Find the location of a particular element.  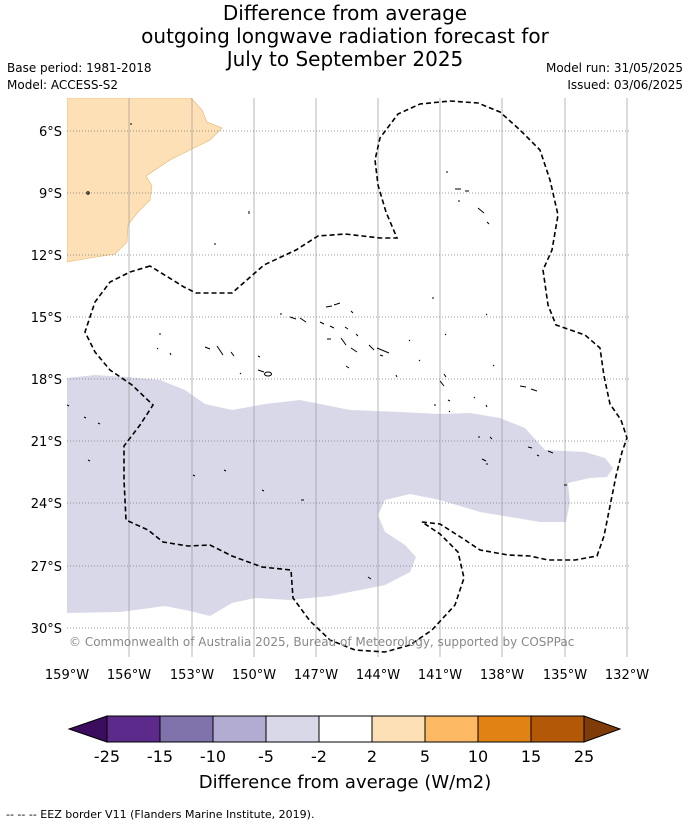

model-name: Model: ACCESS-S2 is located at coordinates (63, 85).